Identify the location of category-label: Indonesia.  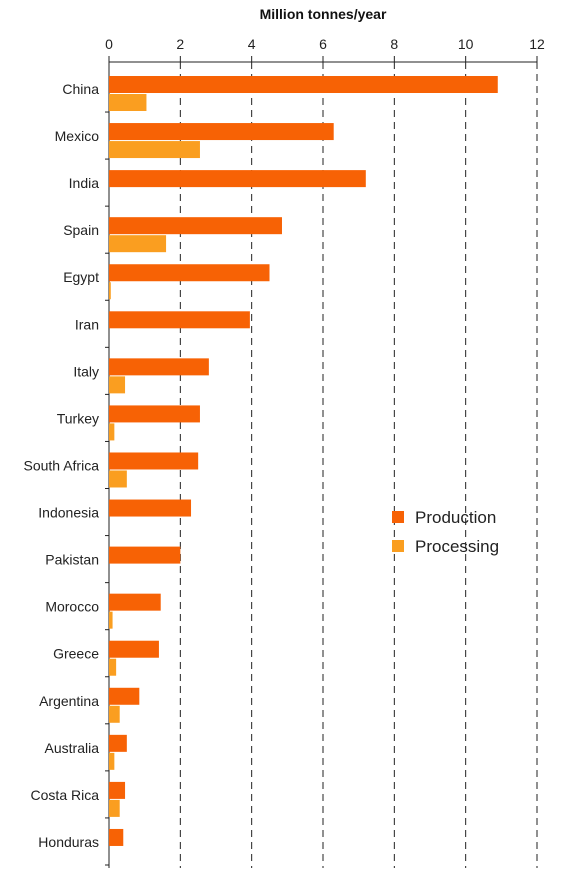
(68, 513).